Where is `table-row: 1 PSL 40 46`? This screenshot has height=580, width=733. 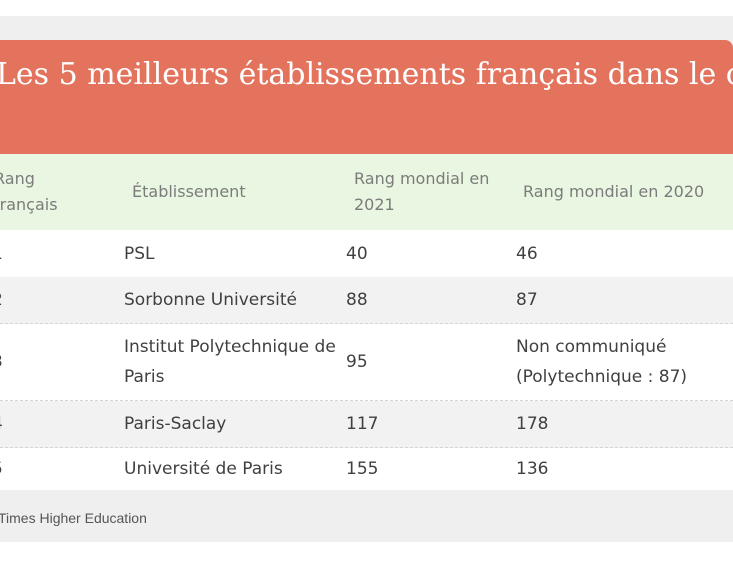
table-row: 1 PSL 40 46 is located at coordinates (366, 253).